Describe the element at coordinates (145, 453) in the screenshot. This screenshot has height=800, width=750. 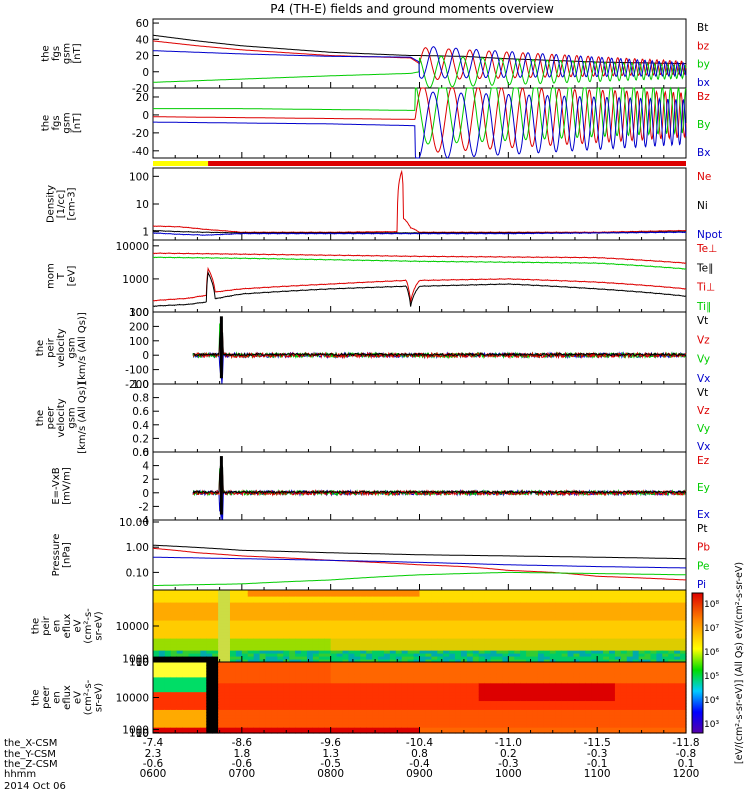
I see `y-tick-label: 6` at that location.